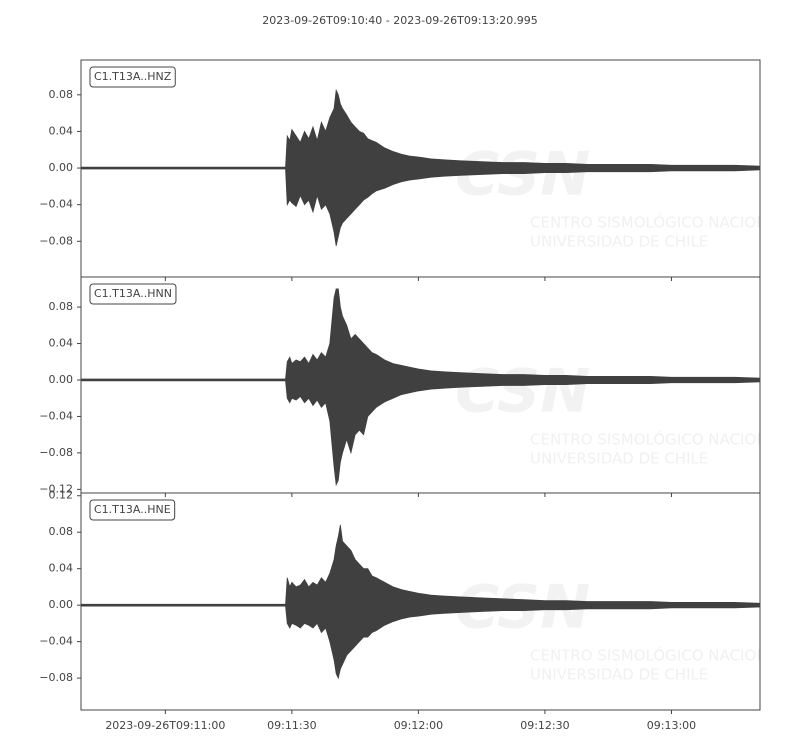 This screenshot has height=750, width=800. I want to click on watermark-logo: CSN, so click(522, 392).